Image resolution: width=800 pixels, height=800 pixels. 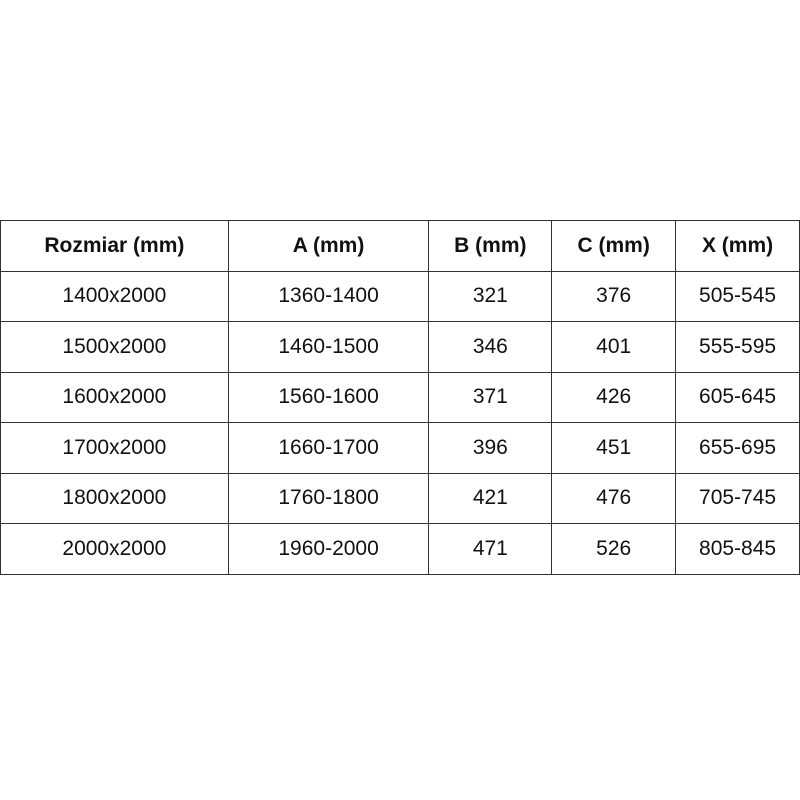 What do you see at coordinates (114, 498) in the screenshot?
I see `cell-size: 1800x2000` at bounding box center [114, 498].